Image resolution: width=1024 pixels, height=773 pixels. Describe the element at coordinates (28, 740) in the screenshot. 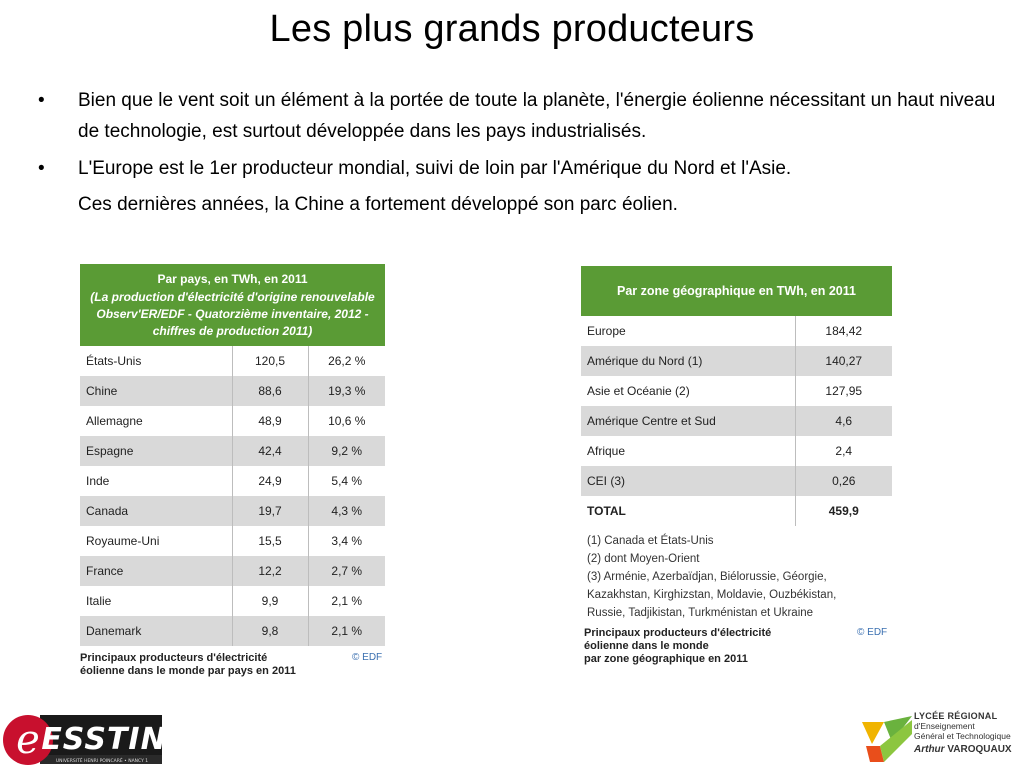

I see `svg-text: e` at that location.